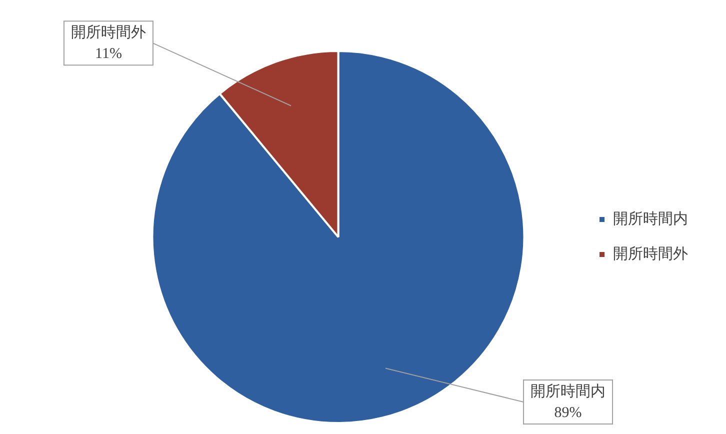 This screenshot has height=434, width=726. Describe the element at coordinates (108, 33) in the screenshot. I see `slice-label: 開所時間外` at that location.